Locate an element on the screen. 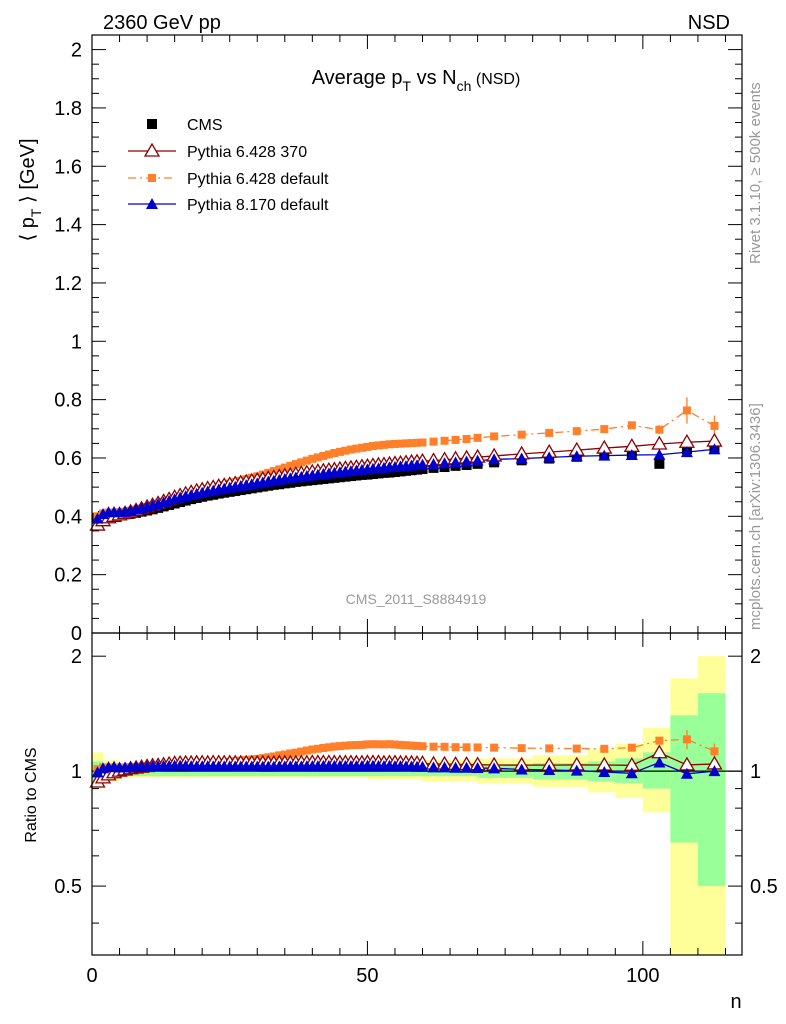  legend-marker is located at coordinates (152, 149).